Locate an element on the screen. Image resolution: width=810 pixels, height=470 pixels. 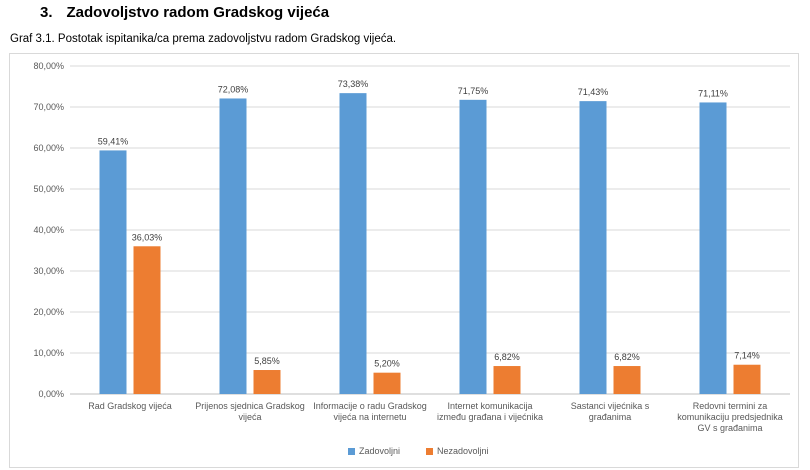
category-label: Sastanci vijećnika s is located at coordinates (610, 406).